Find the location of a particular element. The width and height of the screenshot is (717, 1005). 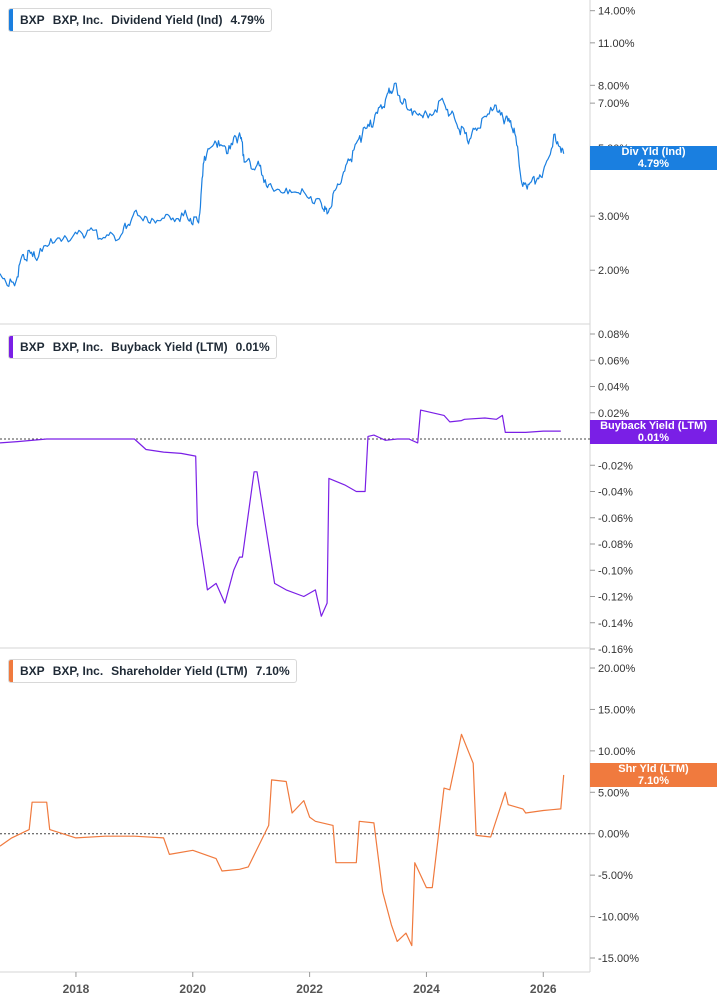

y-tick-label: 2.00% is located at coordinates (613, 271).